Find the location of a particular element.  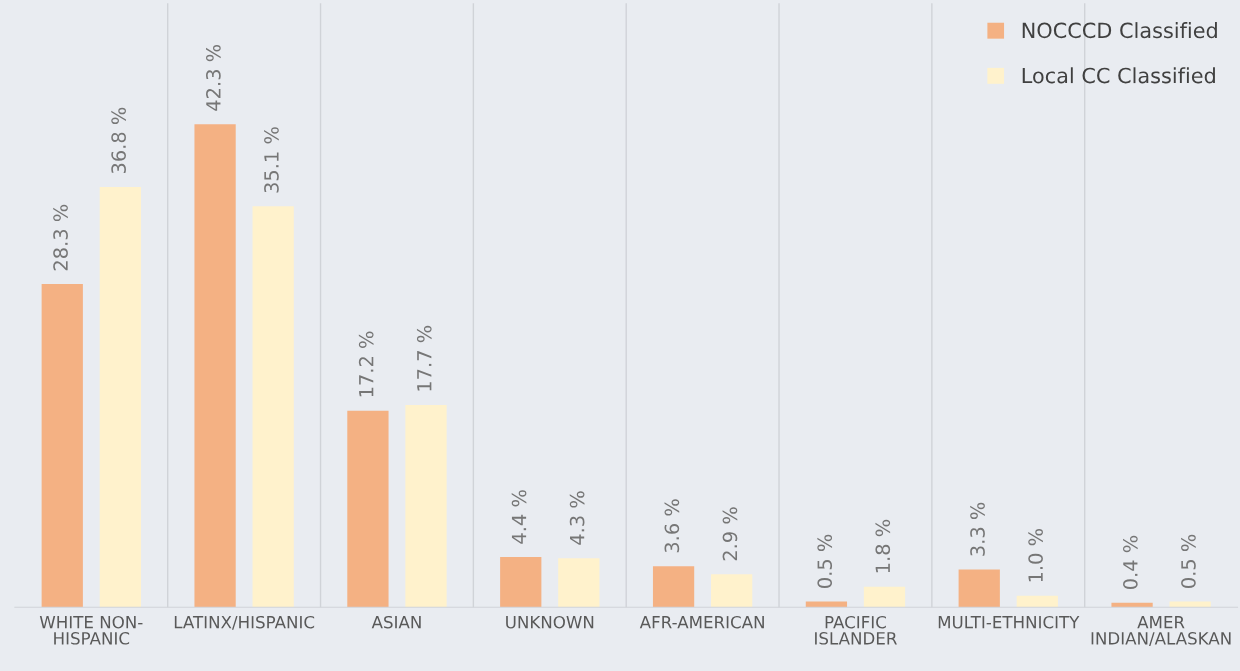

data-label: 3.6 % is located at coordinates (672, 526).